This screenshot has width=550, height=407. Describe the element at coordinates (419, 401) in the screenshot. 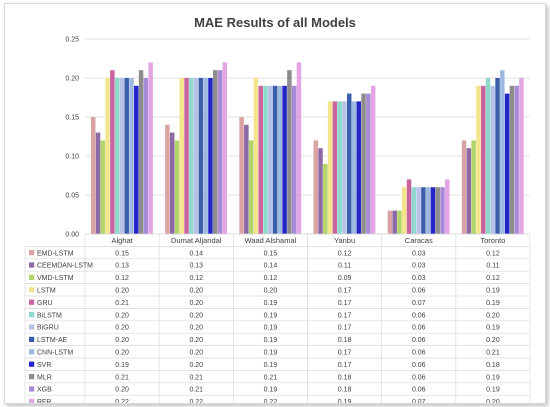

I see `data-label: 0.07` at that location.